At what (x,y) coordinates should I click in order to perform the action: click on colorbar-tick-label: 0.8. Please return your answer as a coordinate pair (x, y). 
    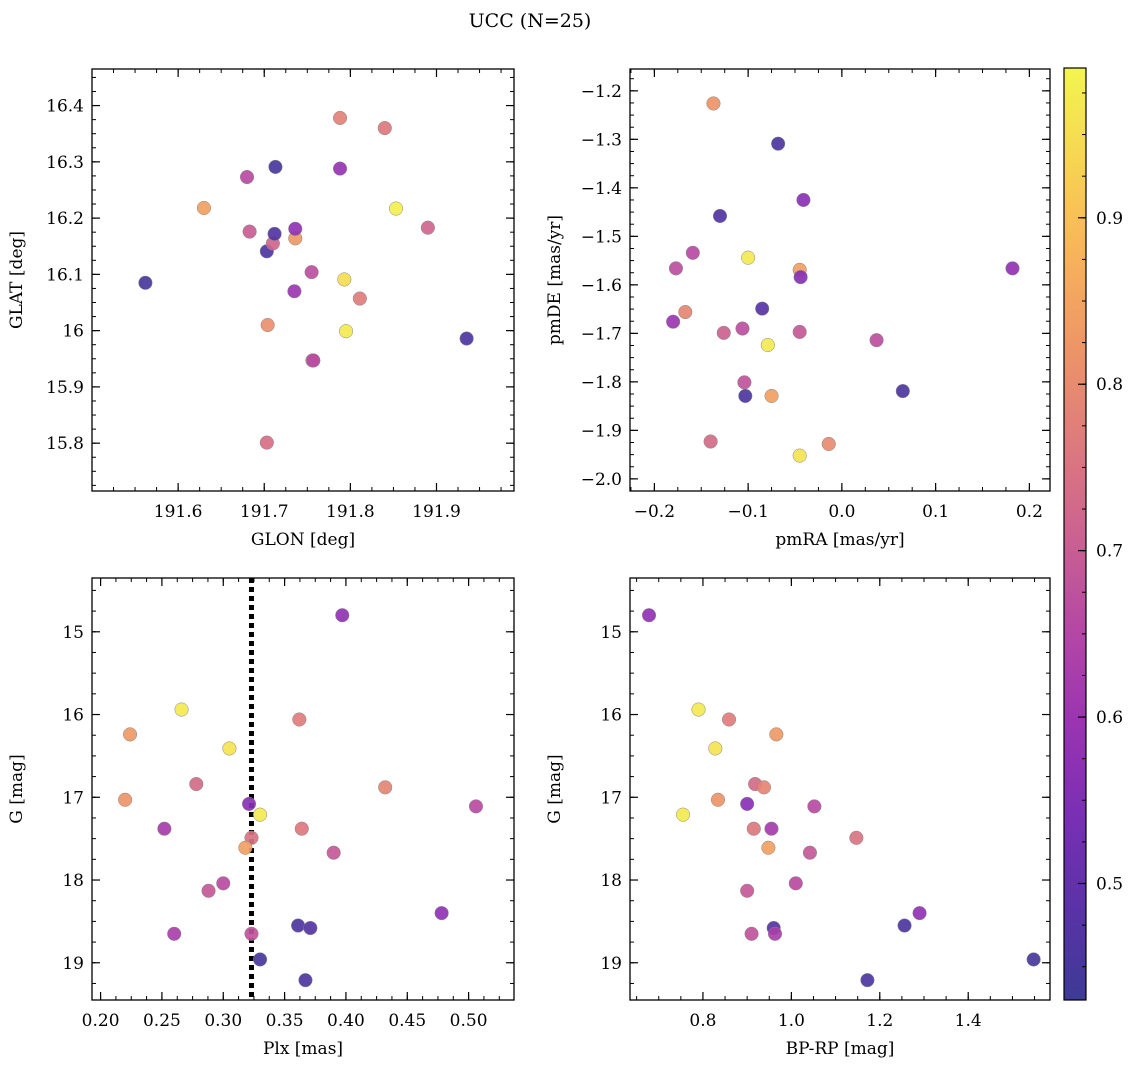
    Looking at the image, I should click on (1109, 385).